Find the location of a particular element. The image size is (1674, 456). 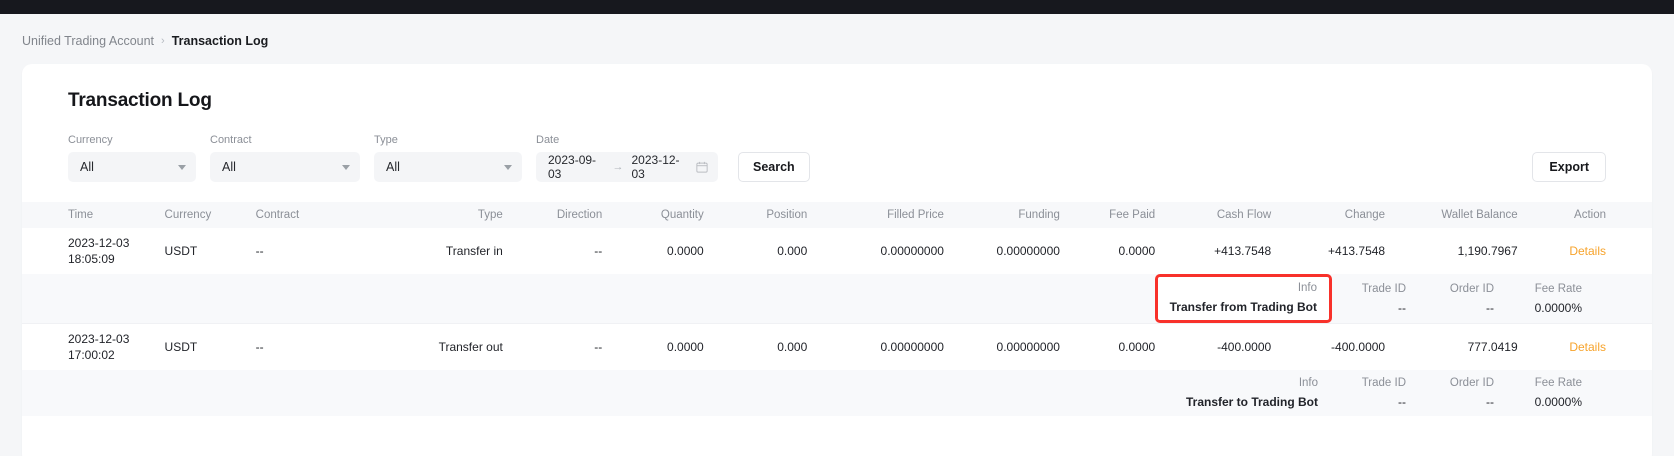

detail-info-value: Transfer from Trading Bot is located at coordinates (1243, 307).